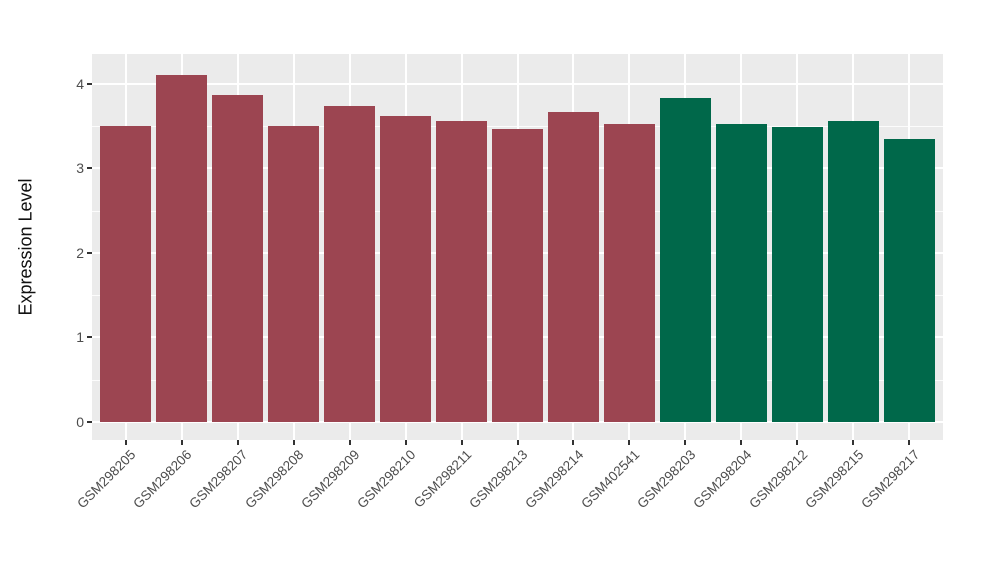 This screenshot has width=1000, height=580. What do you see at coordinates (610, 479) in the screenshot?
I see `x-tick-label-GSM402541: GSM402541` at bounding box center [610, 479].